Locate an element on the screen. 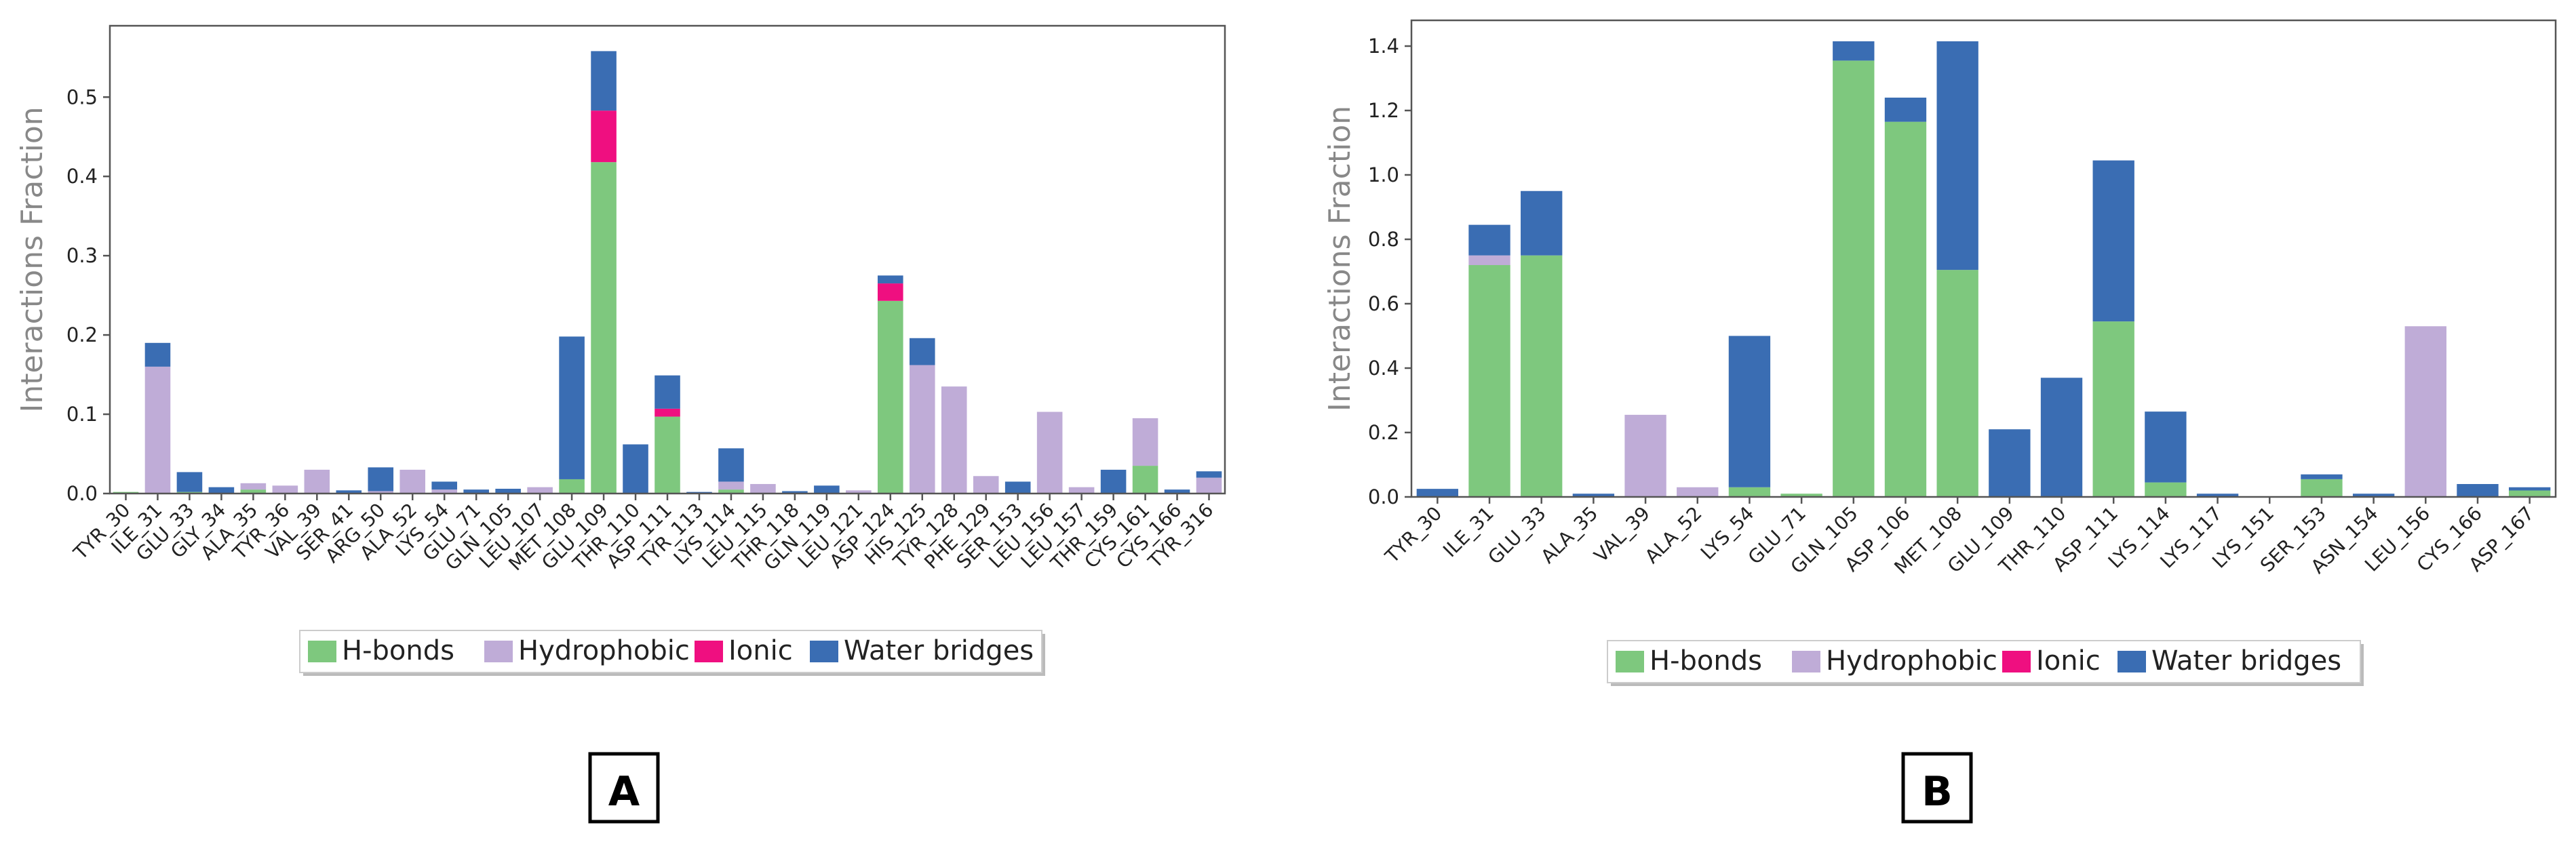 The height and width of the screenshot is (844, 2576). y-tick-label: 0.2 is located at coordinates (1383, 433).